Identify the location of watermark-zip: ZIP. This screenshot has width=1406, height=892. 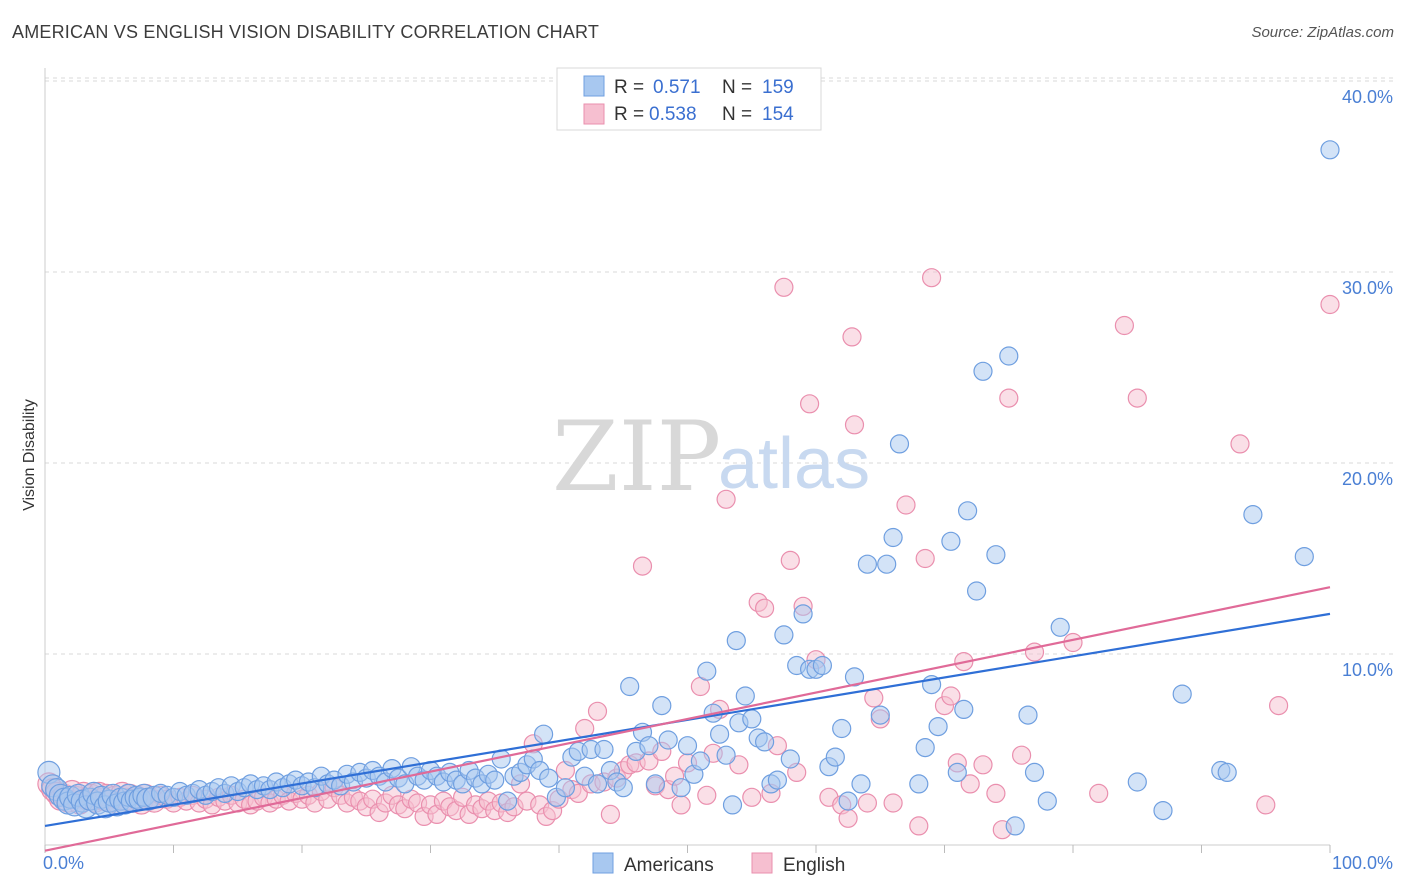
(636, 457).